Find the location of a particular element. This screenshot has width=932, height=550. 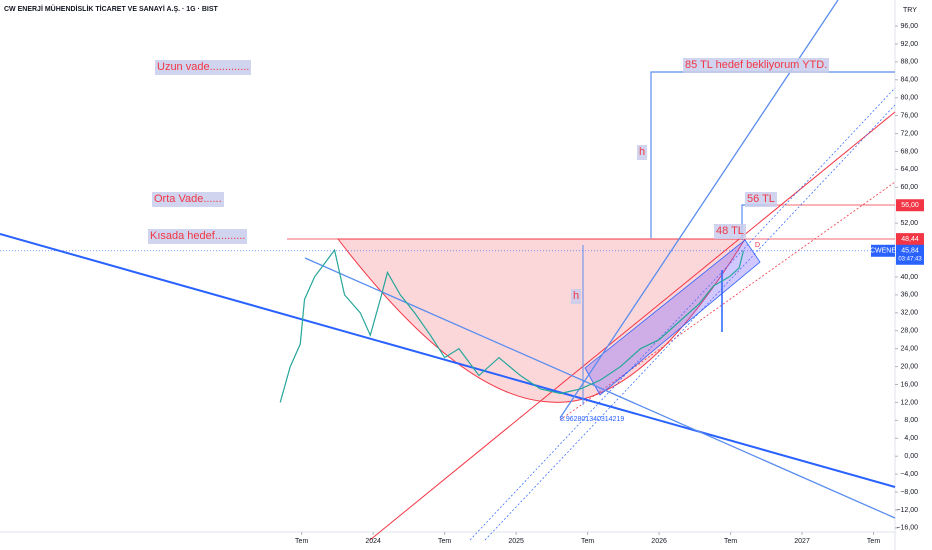

y-tick-label: 88,00 is located at coordinates (909, 62).